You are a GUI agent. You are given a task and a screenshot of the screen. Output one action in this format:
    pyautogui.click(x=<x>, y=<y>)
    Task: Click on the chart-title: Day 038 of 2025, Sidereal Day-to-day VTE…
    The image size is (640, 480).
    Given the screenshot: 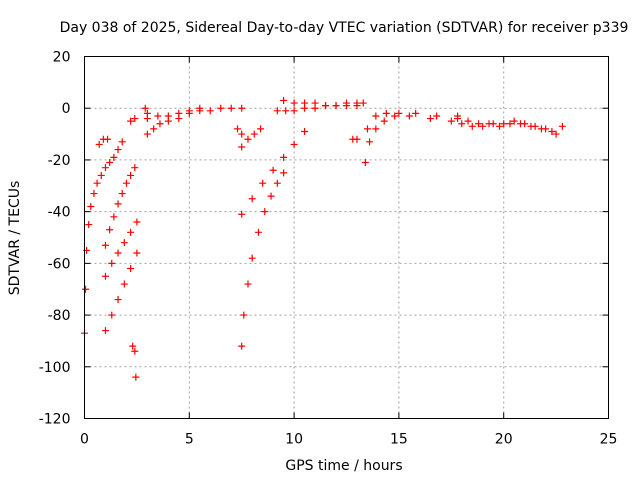 What is the action you would take?
    pyautogui.click(x=344, y=28)
    